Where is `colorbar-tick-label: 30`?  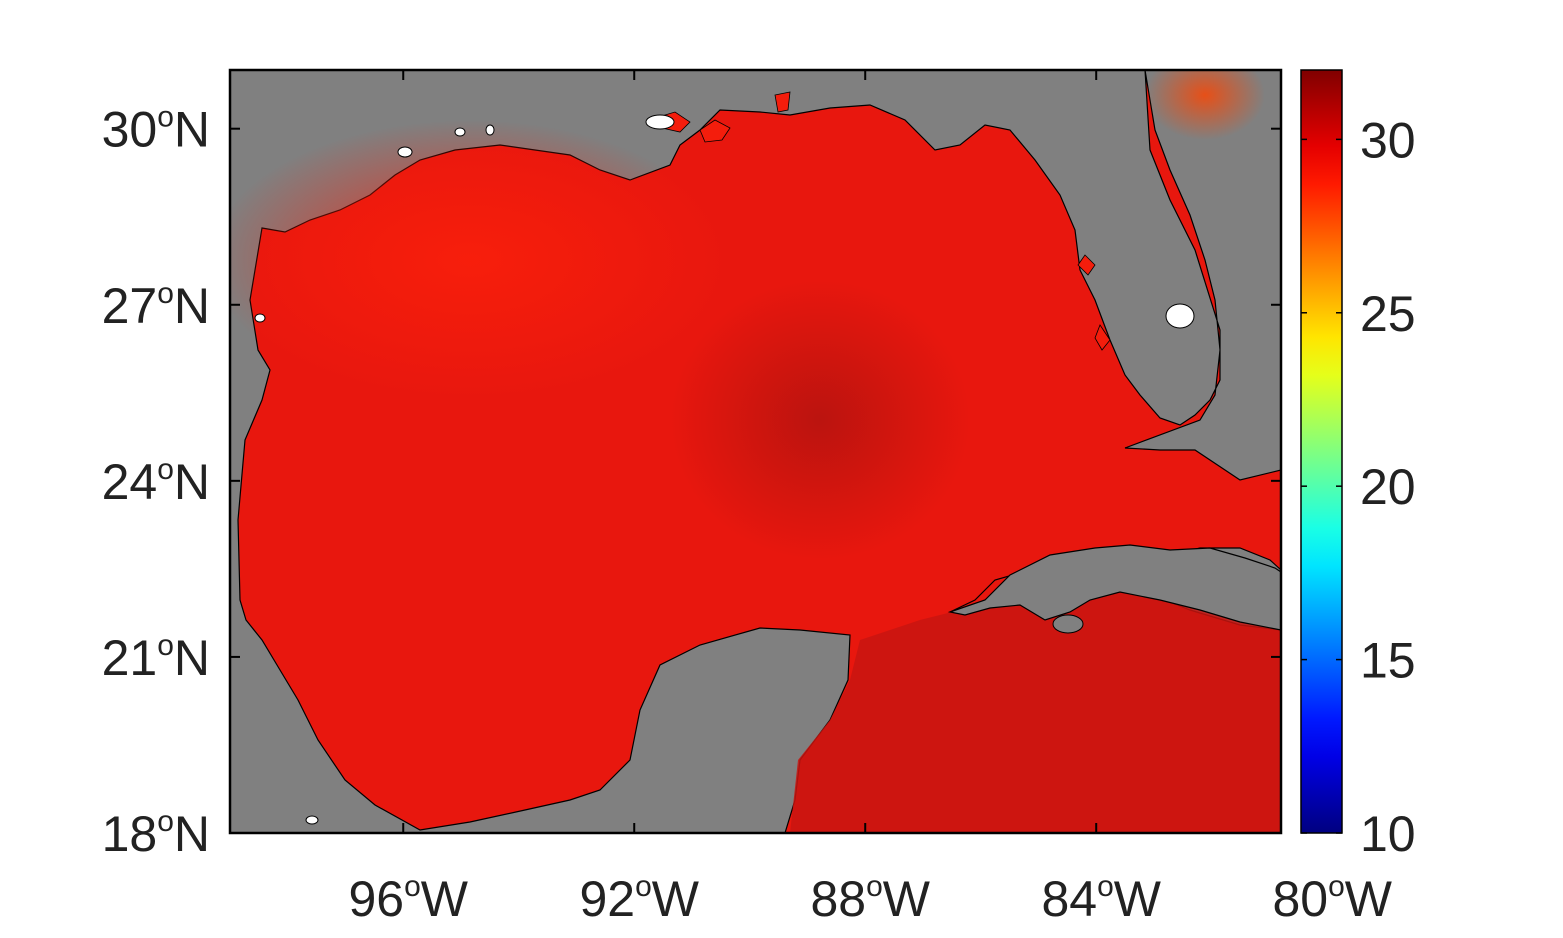
colorbar-tick-label: 30 is located at coordinates (1388, 140).